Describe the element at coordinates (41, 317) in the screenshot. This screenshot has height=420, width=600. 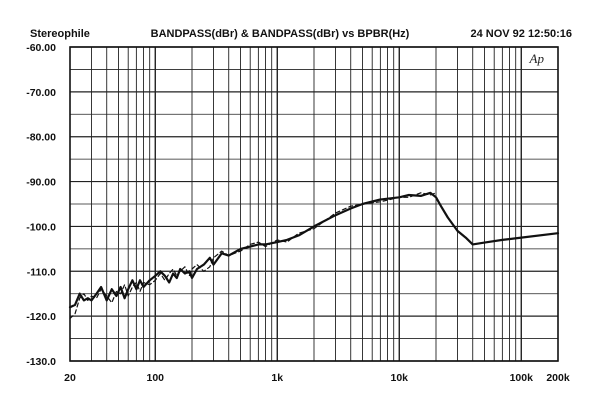
I see `y-tick-label: -120.0` at that location.